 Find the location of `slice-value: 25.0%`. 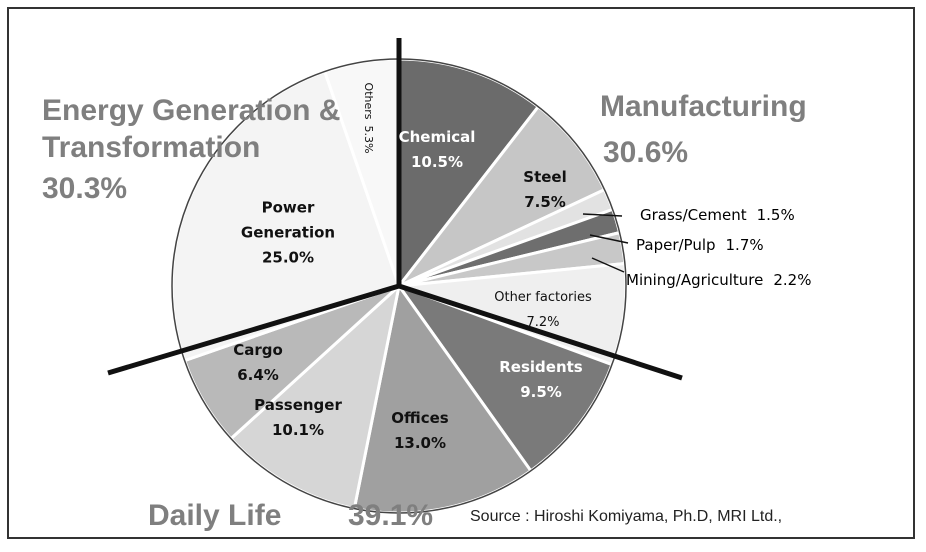

slice-value: 25.0% is located at coordinates (288, 257).